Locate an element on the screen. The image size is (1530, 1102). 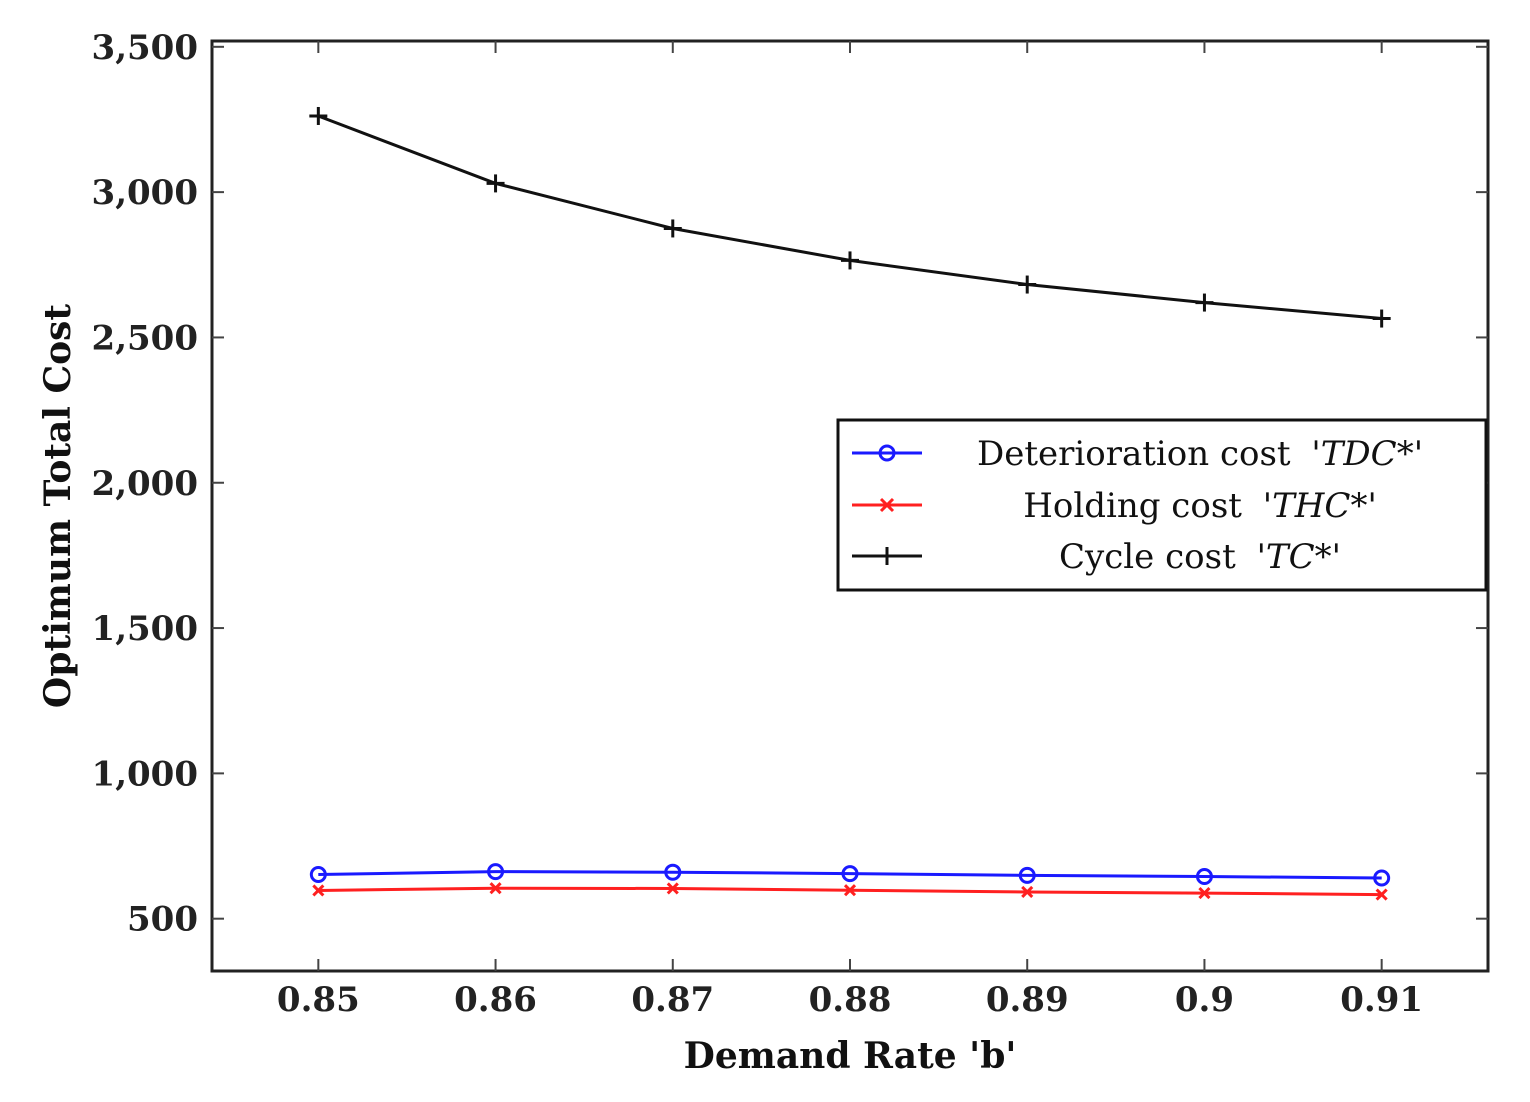
y-axis-title: Optimum Total Cost is located at coordinates (58, 506).